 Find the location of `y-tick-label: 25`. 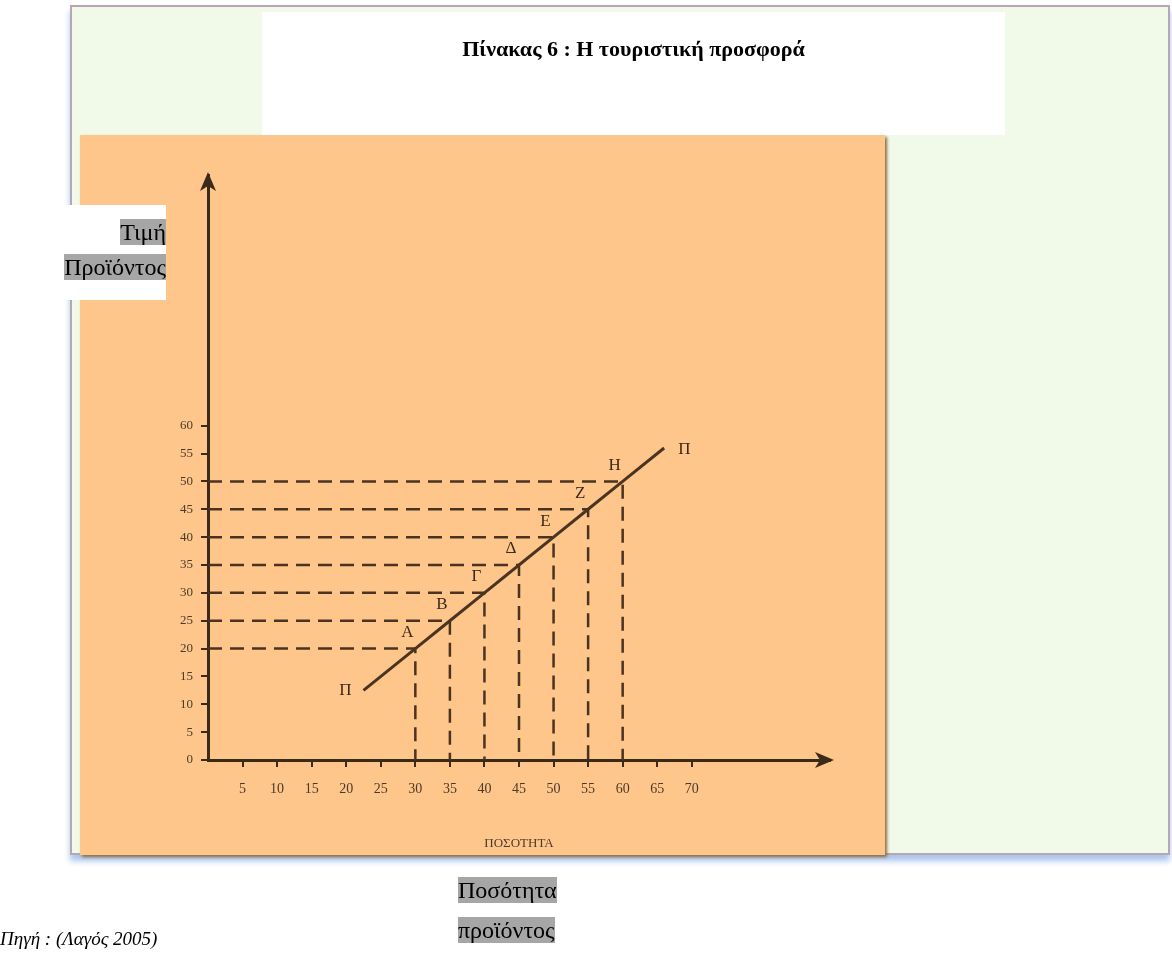

y-tick-label: 25 is located at coordinates (186, 620).